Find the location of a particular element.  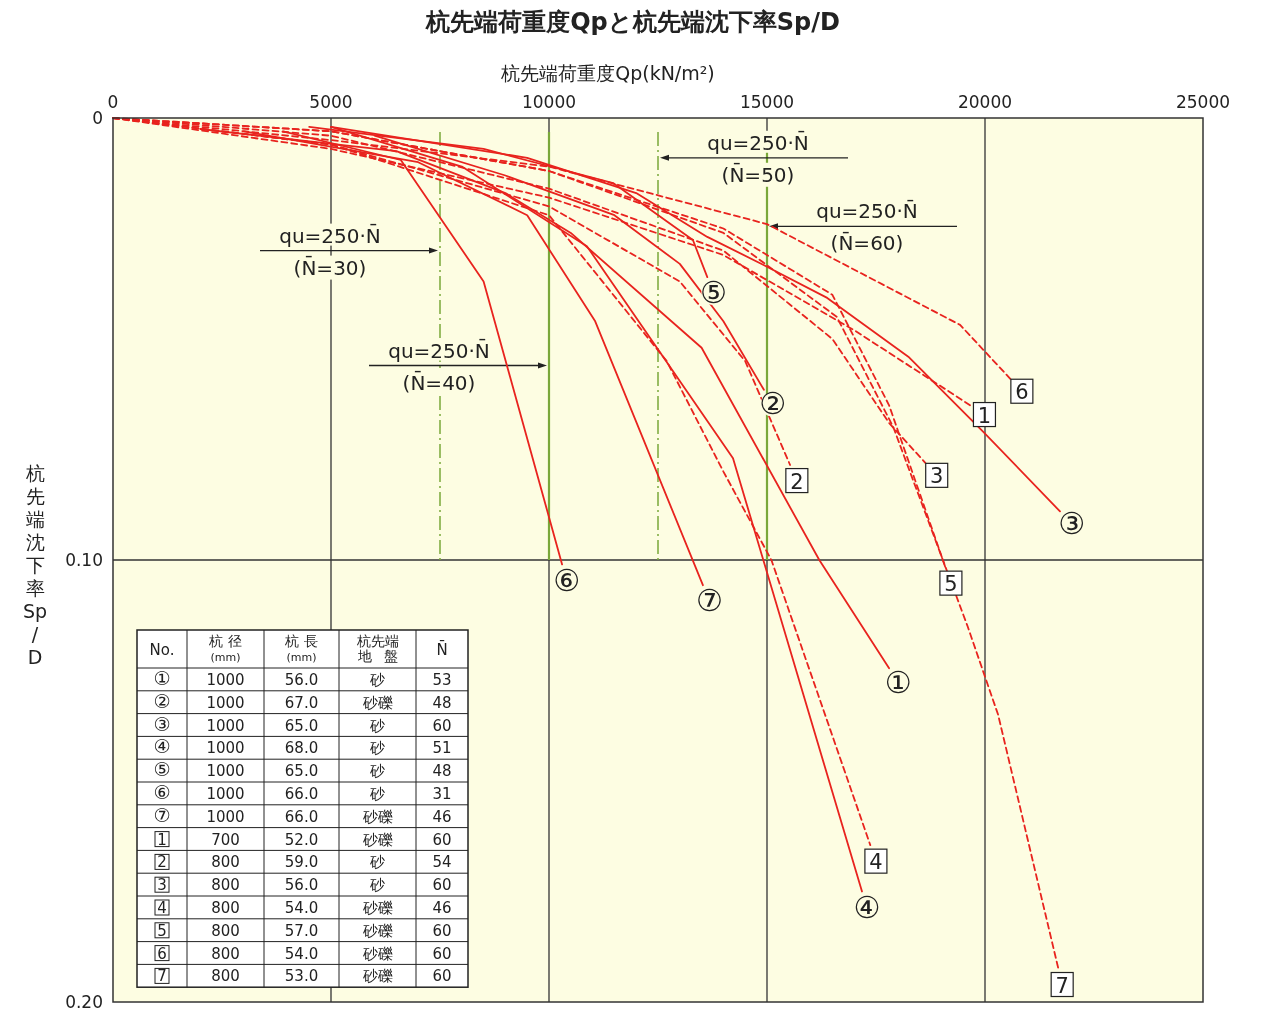

series-label: ⑦ is located at coordinates (709, 600).